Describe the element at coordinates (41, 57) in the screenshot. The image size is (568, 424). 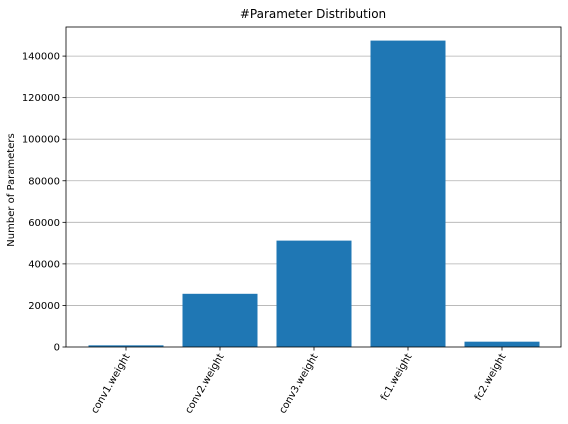
I see `y-tick-label: 140000` at that location.